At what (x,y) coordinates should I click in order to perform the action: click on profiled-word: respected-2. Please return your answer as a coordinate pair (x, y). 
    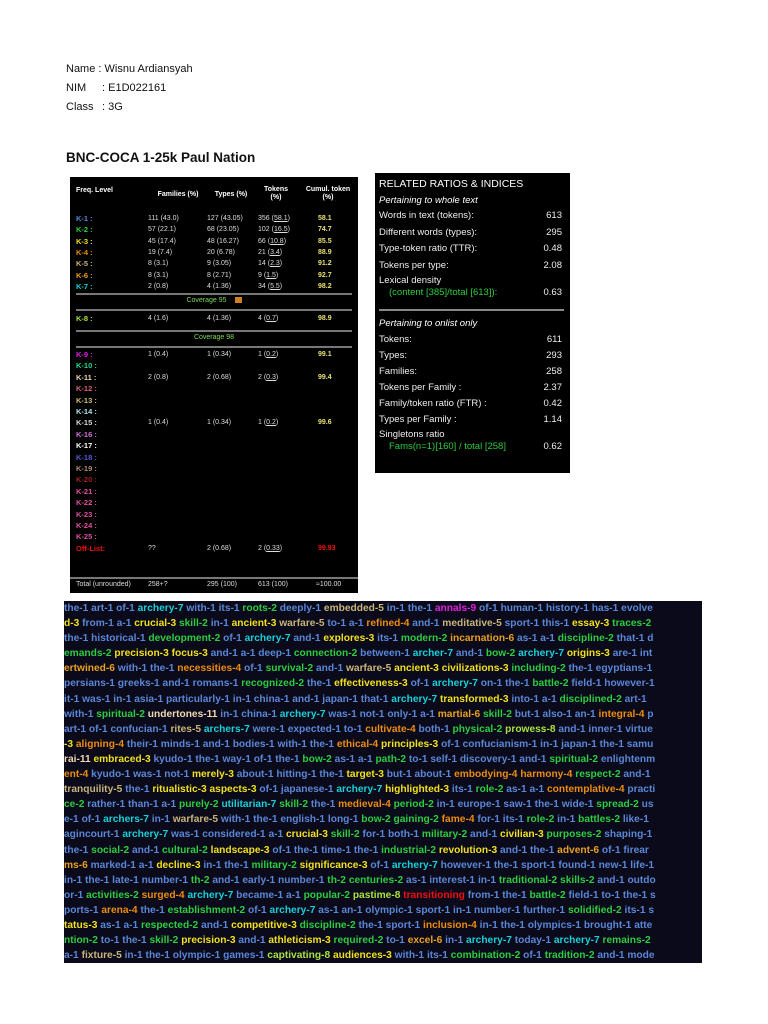
    Looking at the image, I should click on (171, 925).